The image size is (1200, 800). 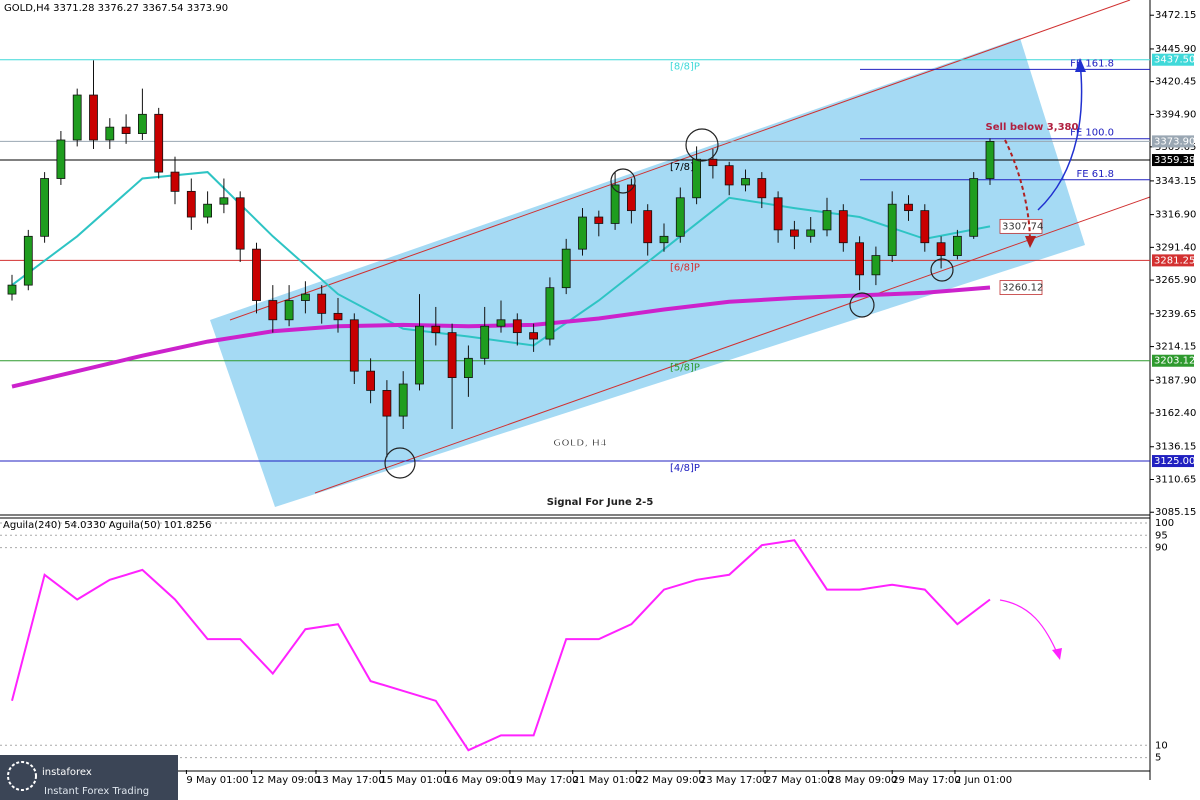 I want to click on arrow-down, so click(x=1017, y=191).